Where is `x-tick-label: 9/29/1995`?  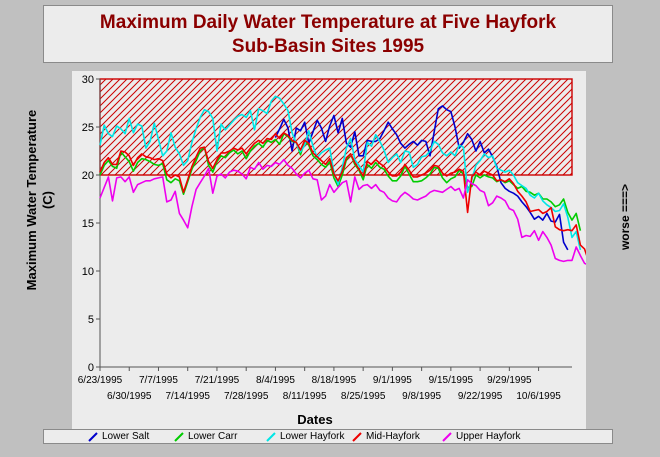 x-tick-label: 9/29/1995 is located at coordinates (509, 380).